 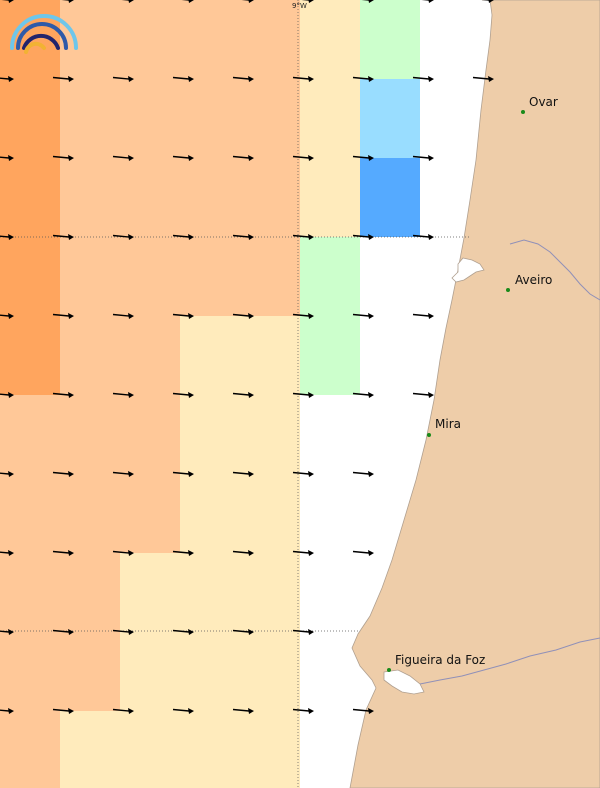 What do you see at coordinates (444, 427) in the screenshot?
I see `place-mira: Mira` at bounding box center [444, 427].